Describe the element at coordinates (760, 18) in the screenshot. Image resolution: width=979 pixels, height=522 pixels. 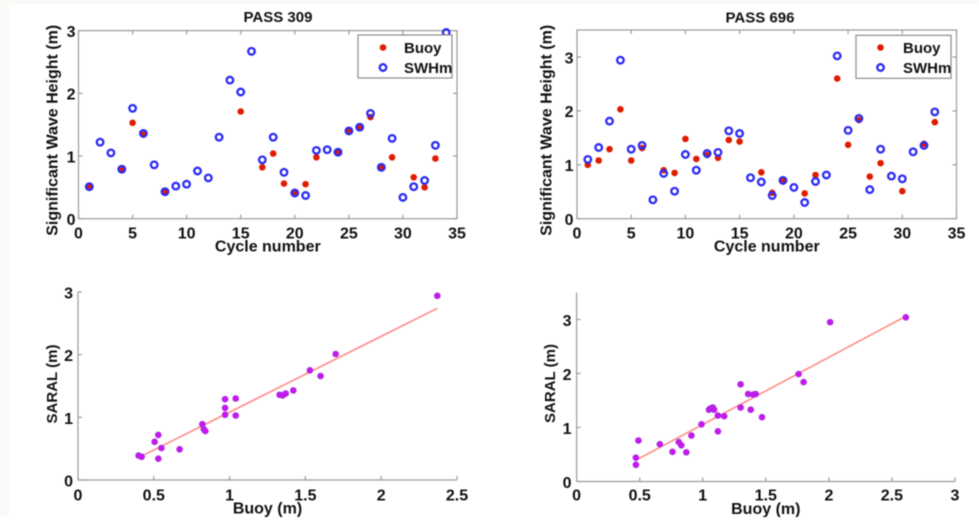
I see `svg-text: PASS 696` at that location.